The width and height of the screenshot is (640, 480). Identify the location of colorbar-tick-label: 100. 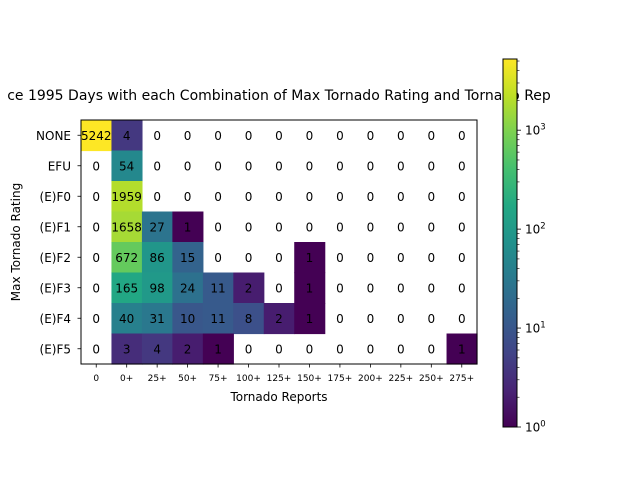
(535, 427).